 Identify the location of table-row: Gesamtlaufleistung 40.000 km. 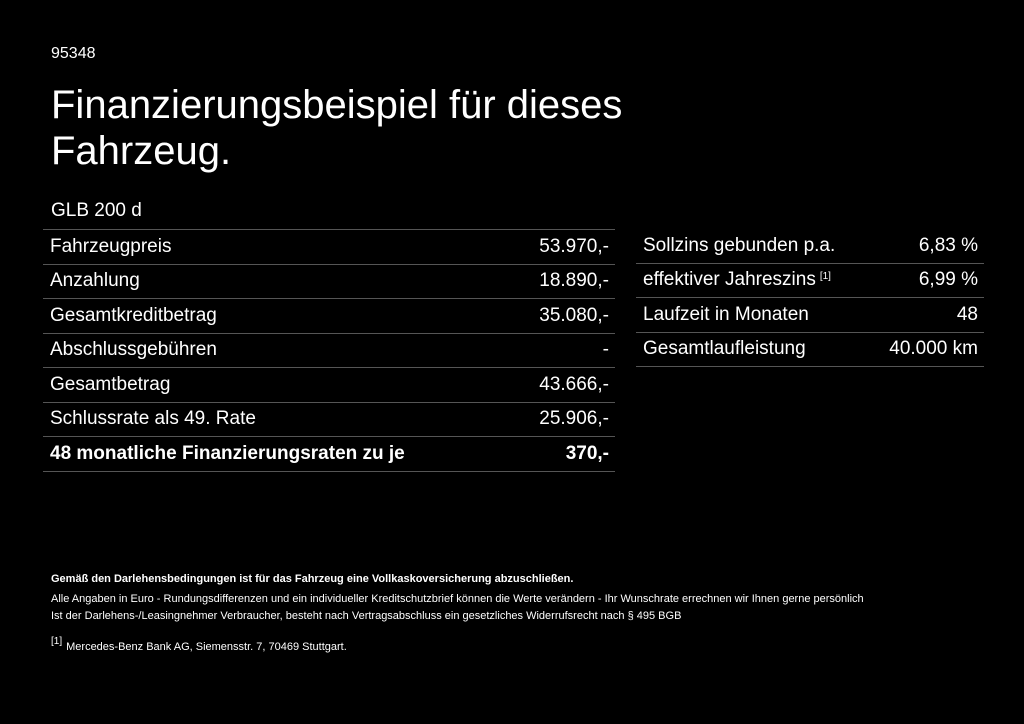
(810, 350).